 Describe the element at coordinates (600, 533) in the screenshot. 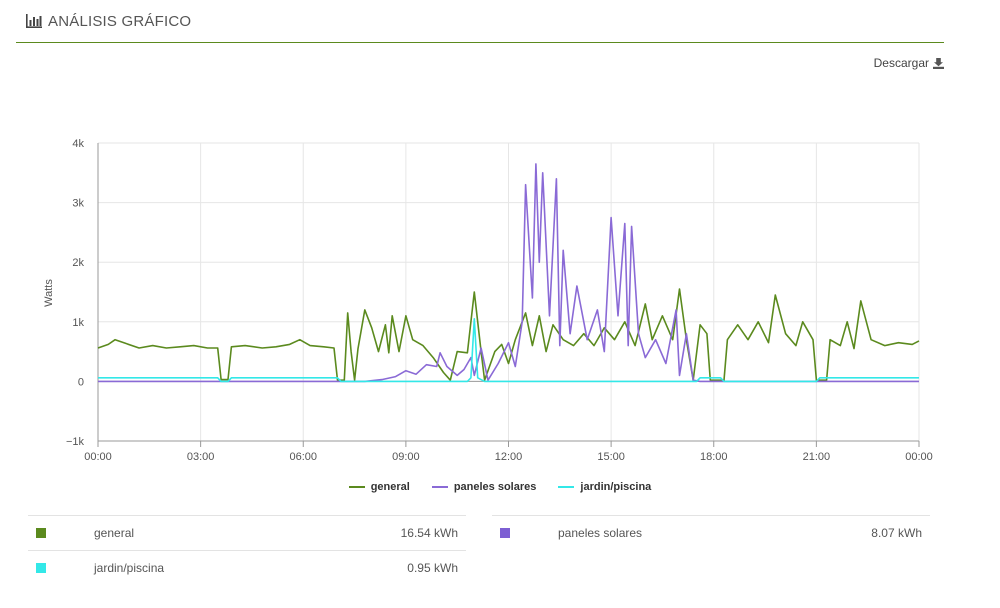

I see `stat-label-paneles-solares: paneles solares` at that location.